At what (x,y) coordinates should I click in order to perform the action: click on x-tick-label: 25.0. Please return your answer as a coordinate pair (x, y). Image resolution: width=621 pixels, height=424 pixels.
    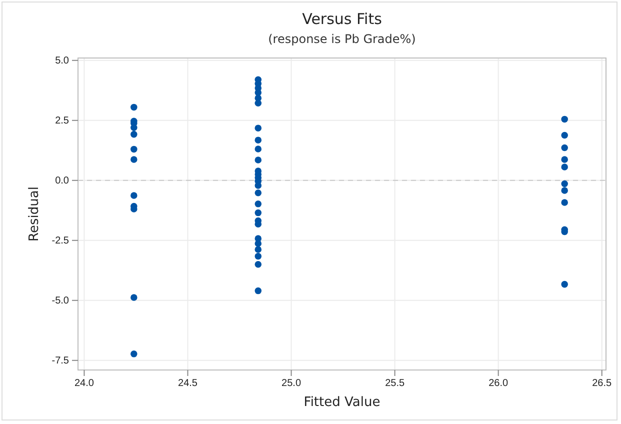
    Looking at the image, I should click on (292, 384).